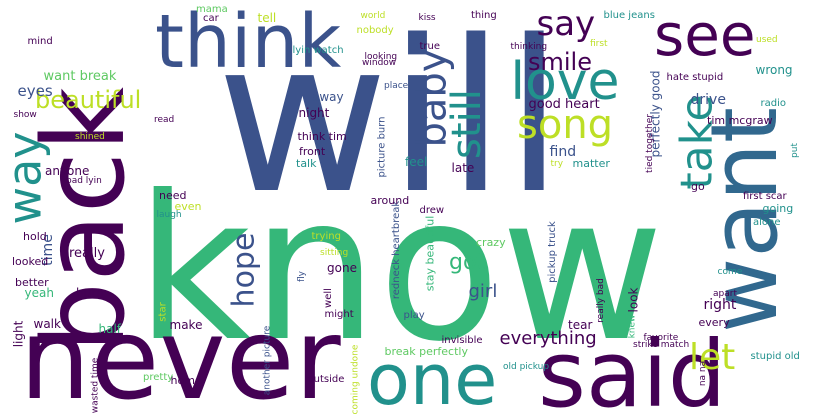 The width and height of the screenshot is (819, 419). What do you see at coordinates (740, 120) in the screenshot?
I see `word-tim-mcgraw: tim mcgraw` at bounding box center [740, 120].